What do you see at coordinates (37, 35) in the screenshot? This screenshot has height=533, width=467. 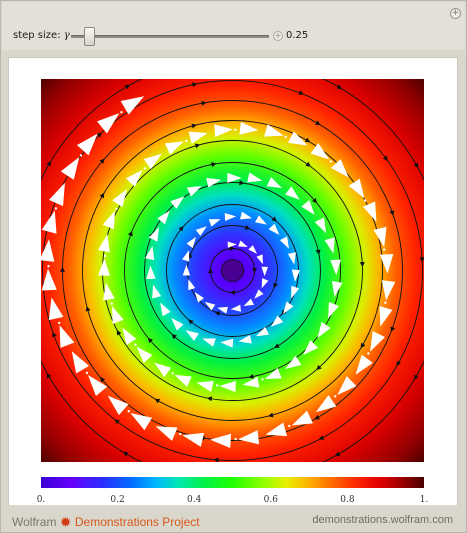 I see `step-size-text: step size:` at bounding box center [37, 35].